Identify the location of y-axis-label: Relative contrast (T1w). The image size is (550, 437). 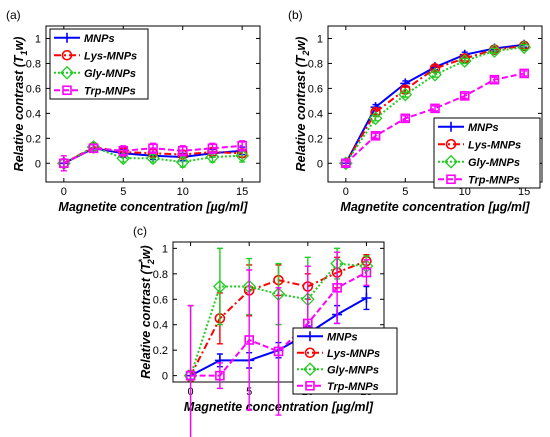
(20, 104).